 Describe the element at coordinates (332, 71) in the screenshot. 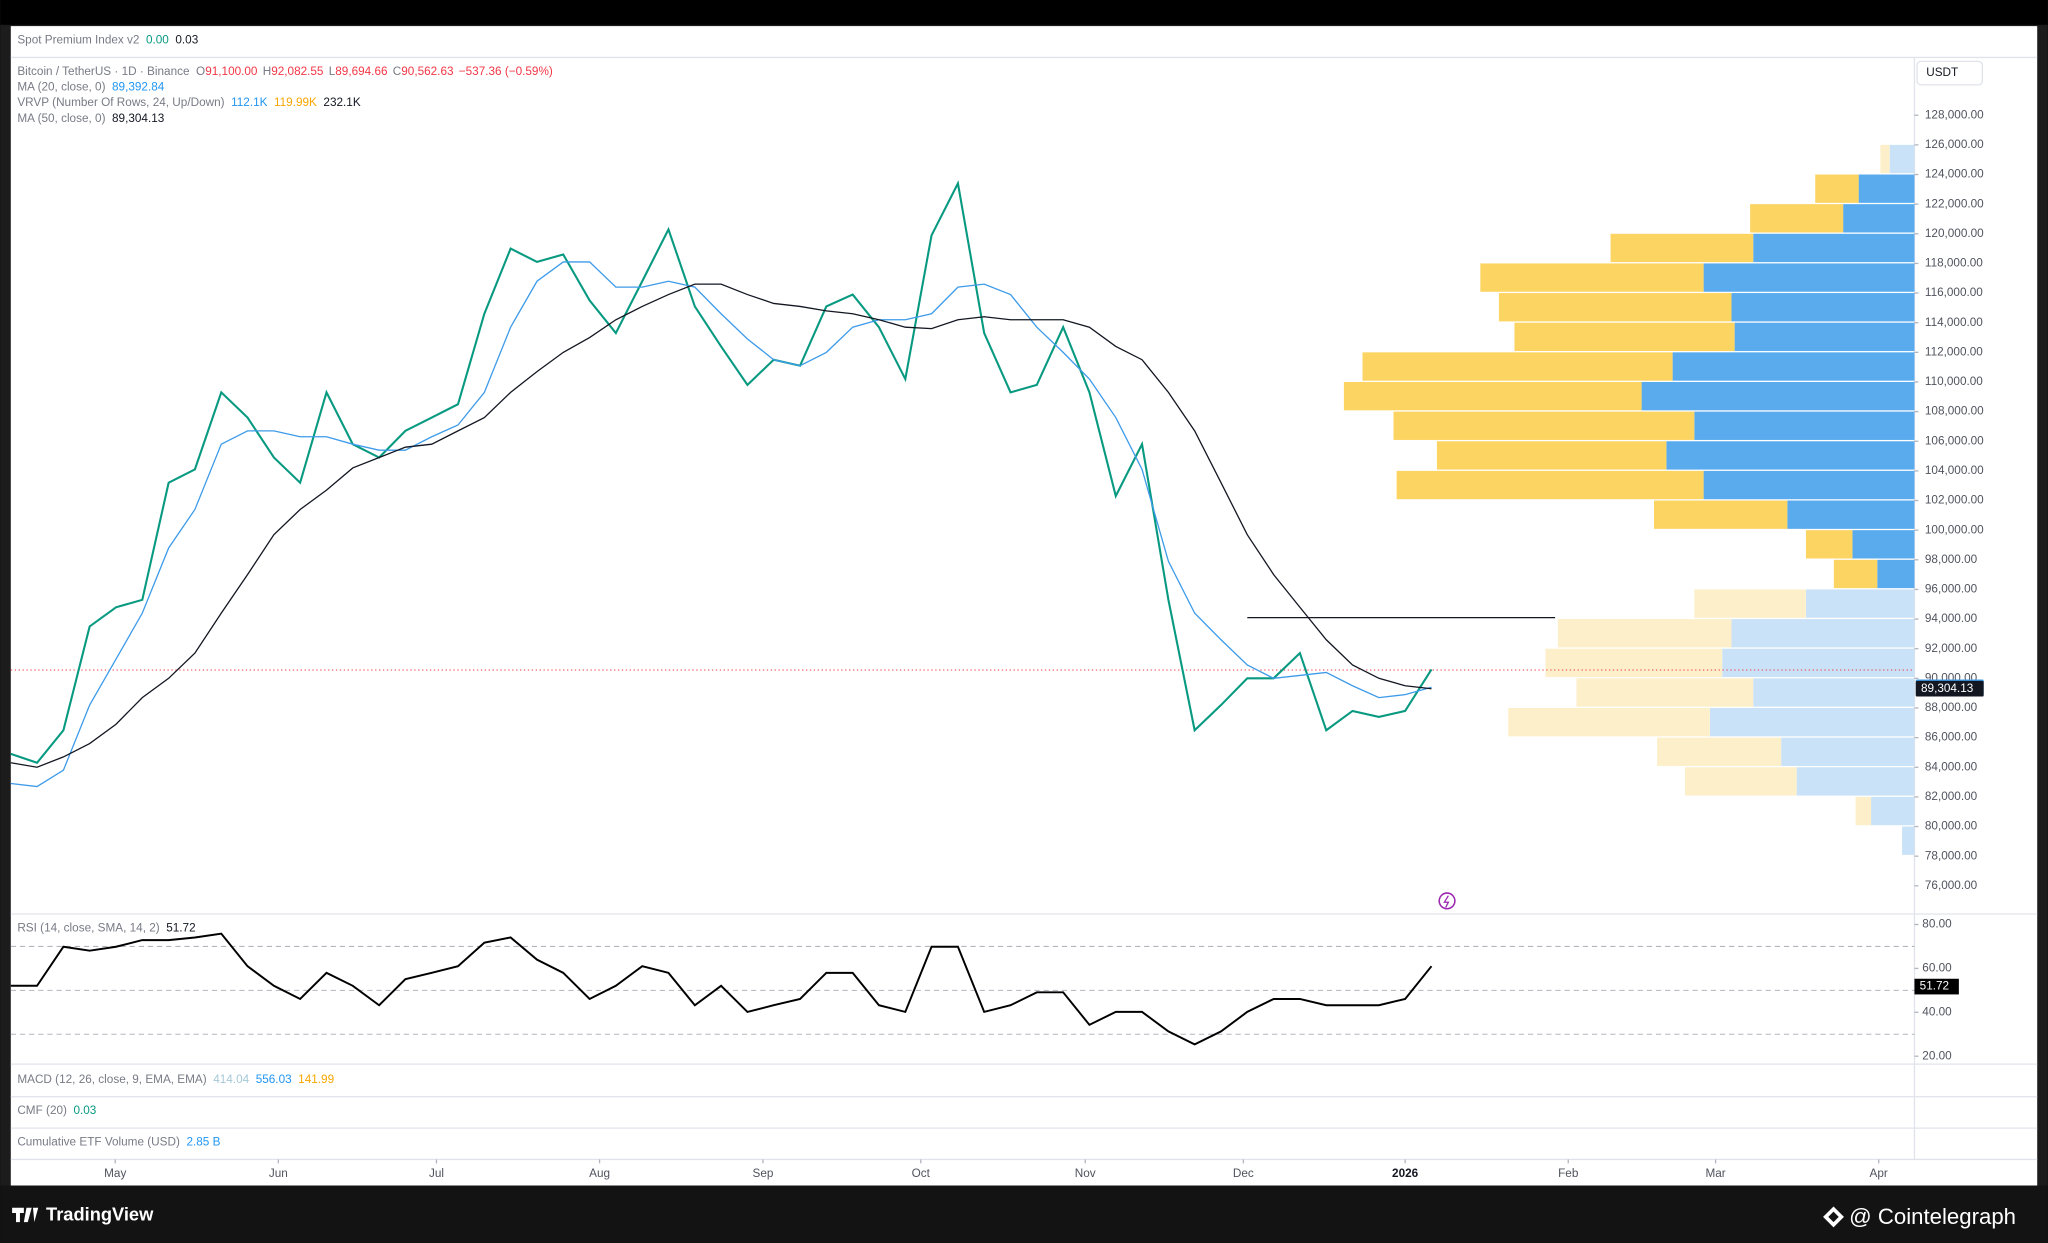

I see `ohlc-key: L` at that location.